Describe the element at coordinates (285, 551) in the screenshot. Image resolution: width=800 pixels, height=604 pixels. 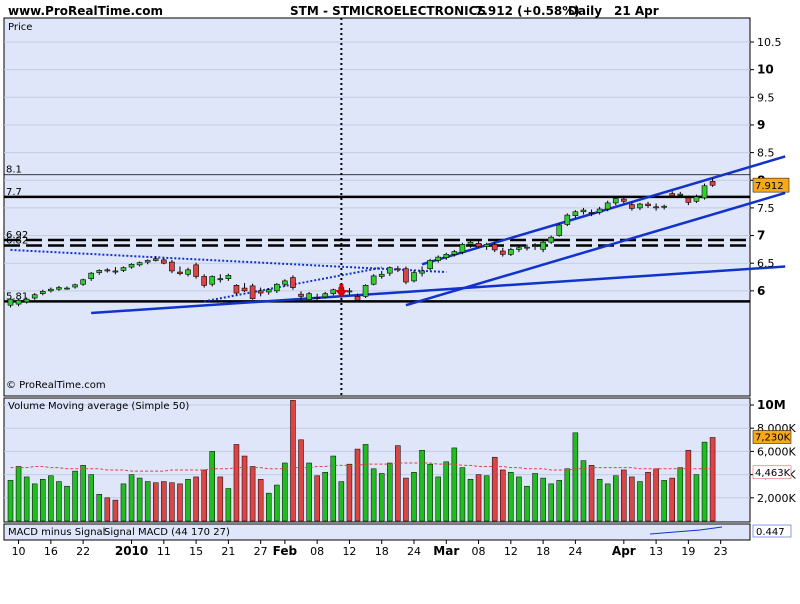
I see `date-tick-label: Feb` at that location.